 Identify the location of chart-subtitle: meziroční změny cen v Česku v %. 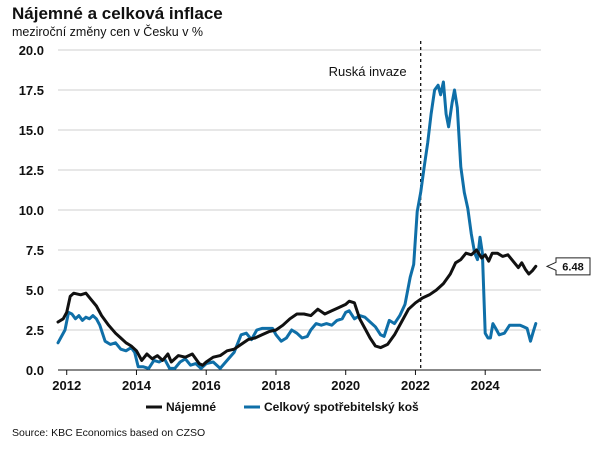
(108, 32).